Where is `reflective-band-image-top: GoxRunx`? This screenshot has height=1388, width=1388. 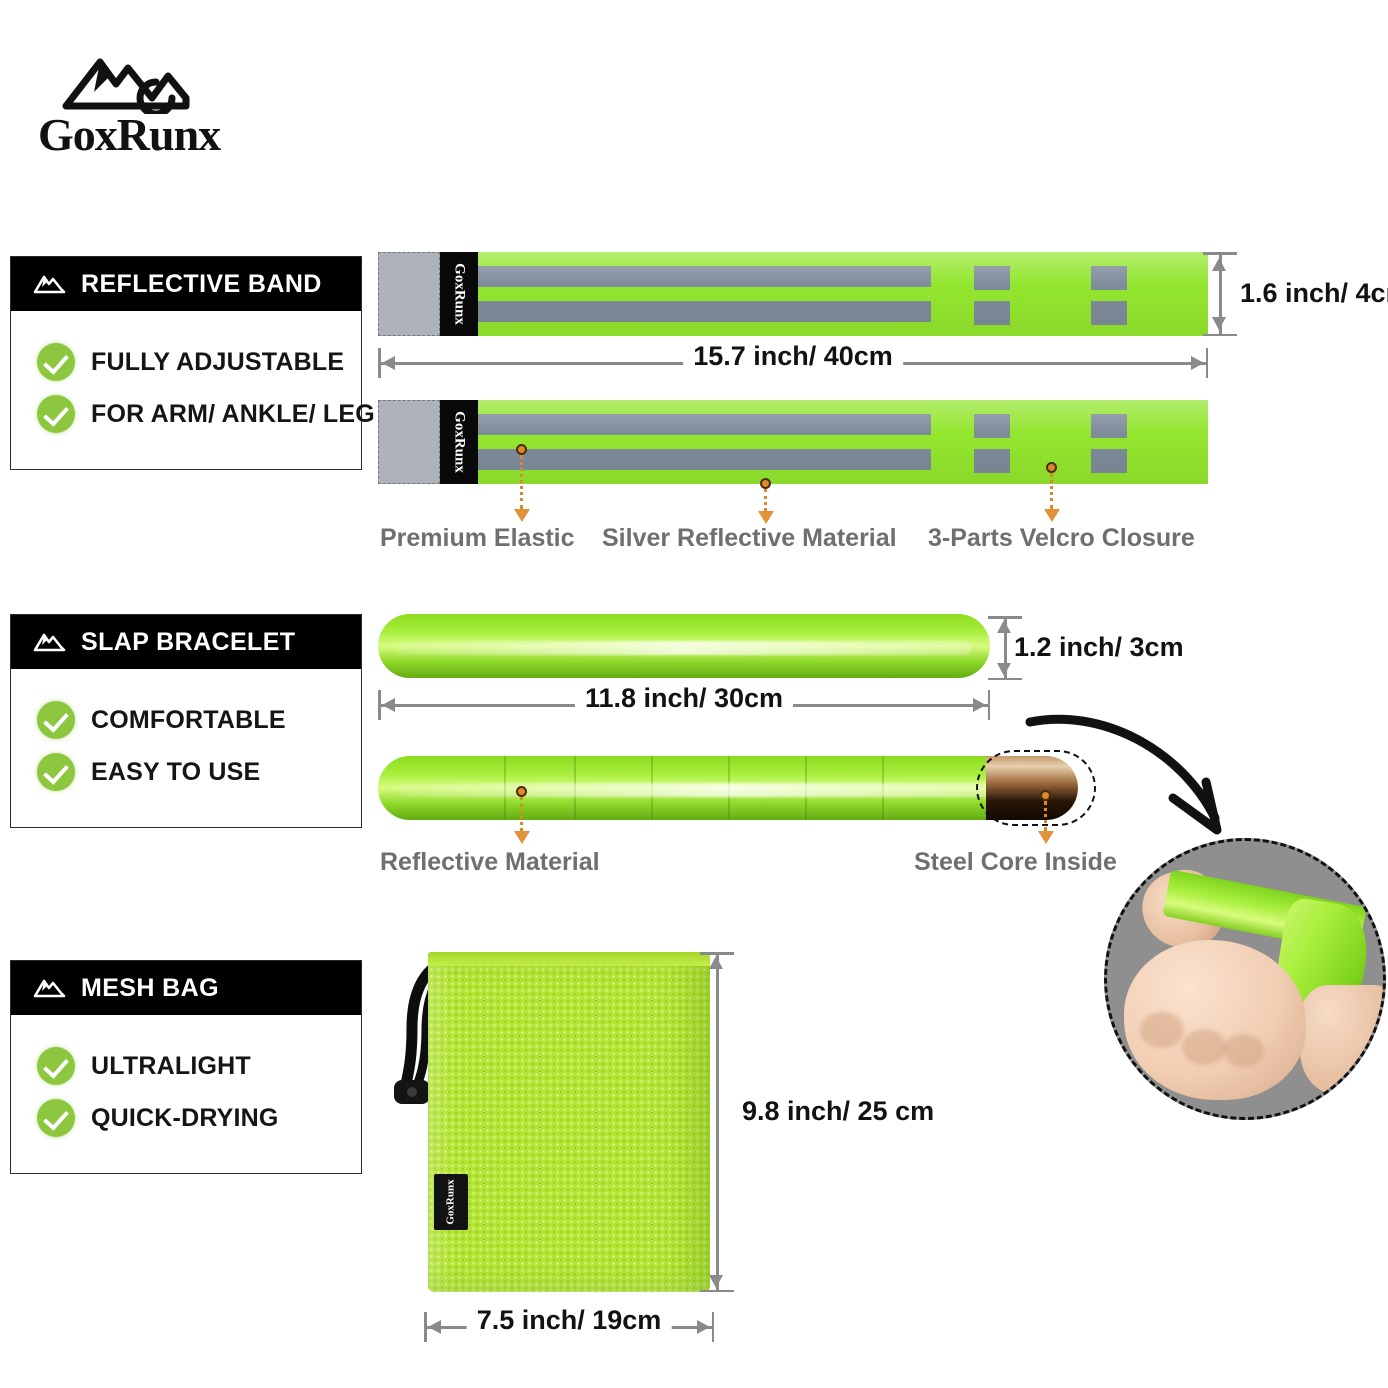 reflective-band-image-top: GoxRunx is located at coordinates (793, 294).